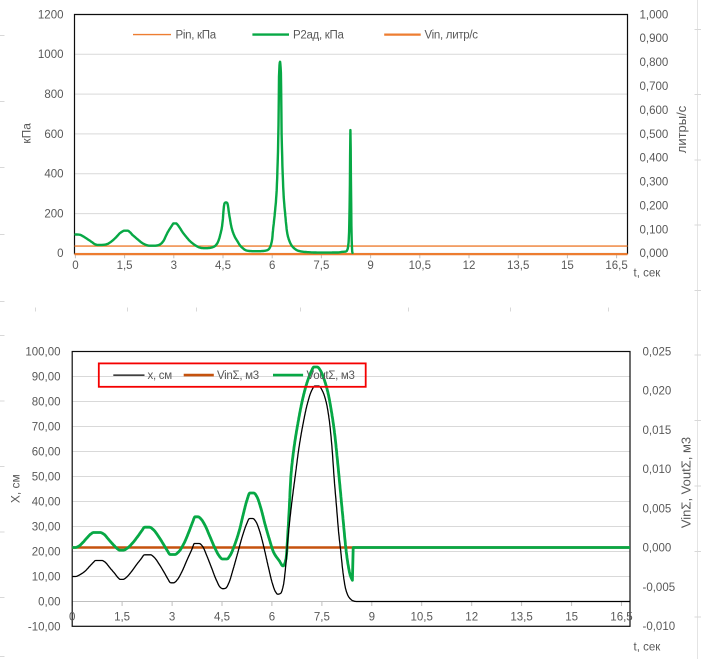 Image resolution: width=701 pixels, height=664 pixels. What do you see at coordinates (51, 55) in the screenshot?
I see `svg-text: 1000` at bounding box center [51, 55].